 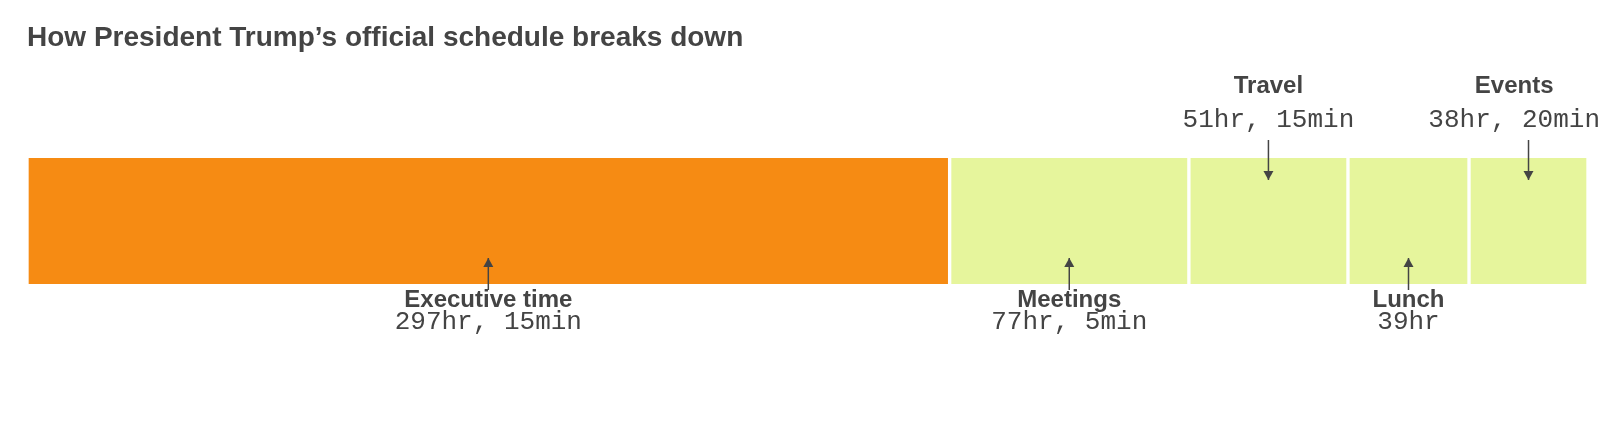 I want to click on series-label: Meetings, so click(x=1069, y=298).